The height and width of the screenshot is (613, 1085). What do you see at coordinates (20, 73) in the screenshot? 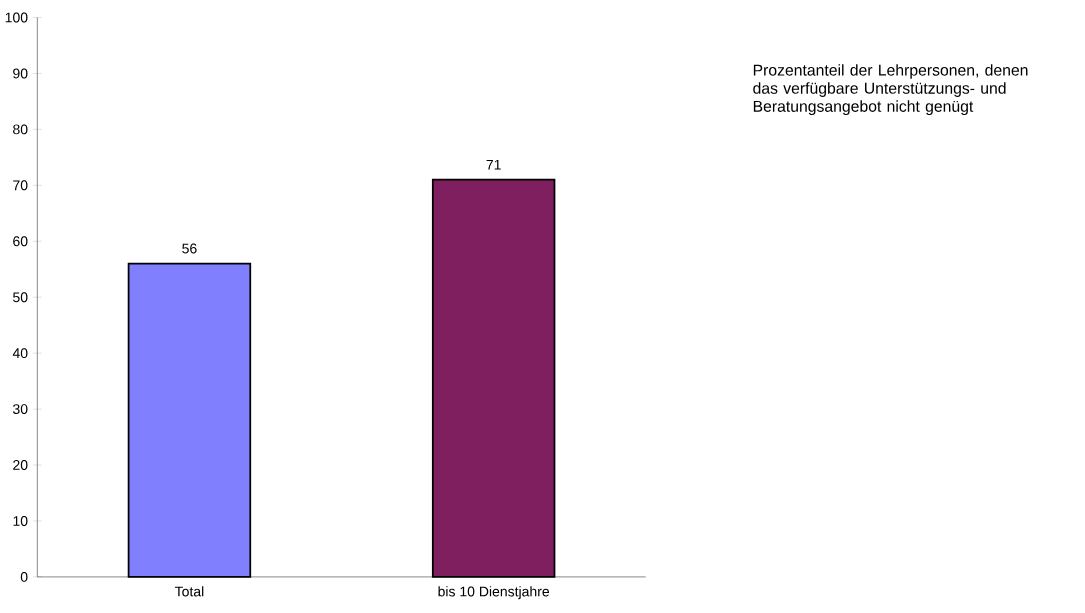
I see `y-tick-label: 90` at bounding box center [20, 73].